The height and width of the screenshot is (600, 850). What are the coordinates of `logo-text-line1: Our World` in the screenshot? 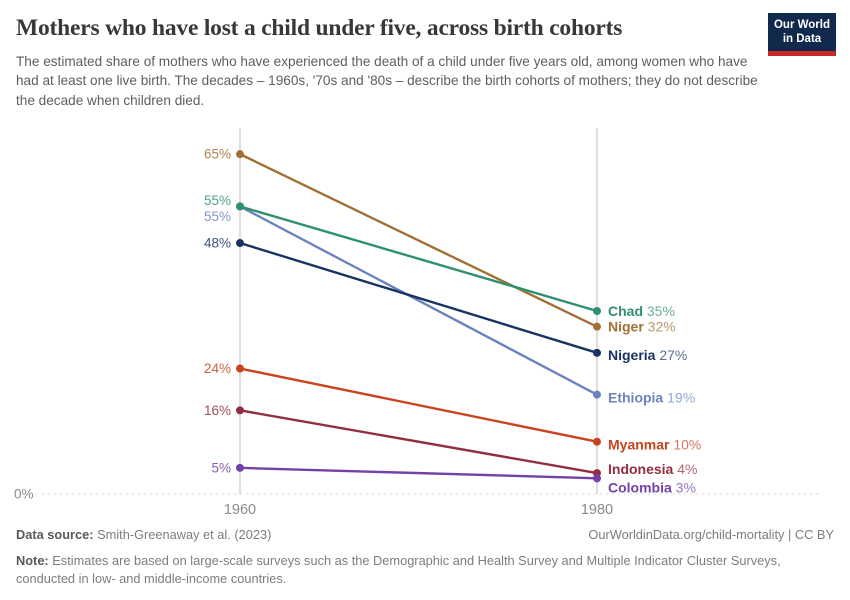 It's located at (801, 25).